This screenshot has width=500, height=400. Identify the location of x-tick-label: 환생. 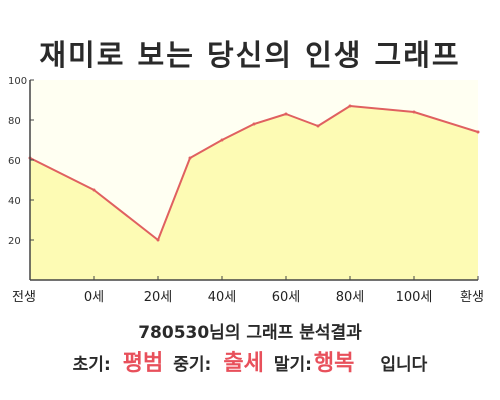
(472, 297).